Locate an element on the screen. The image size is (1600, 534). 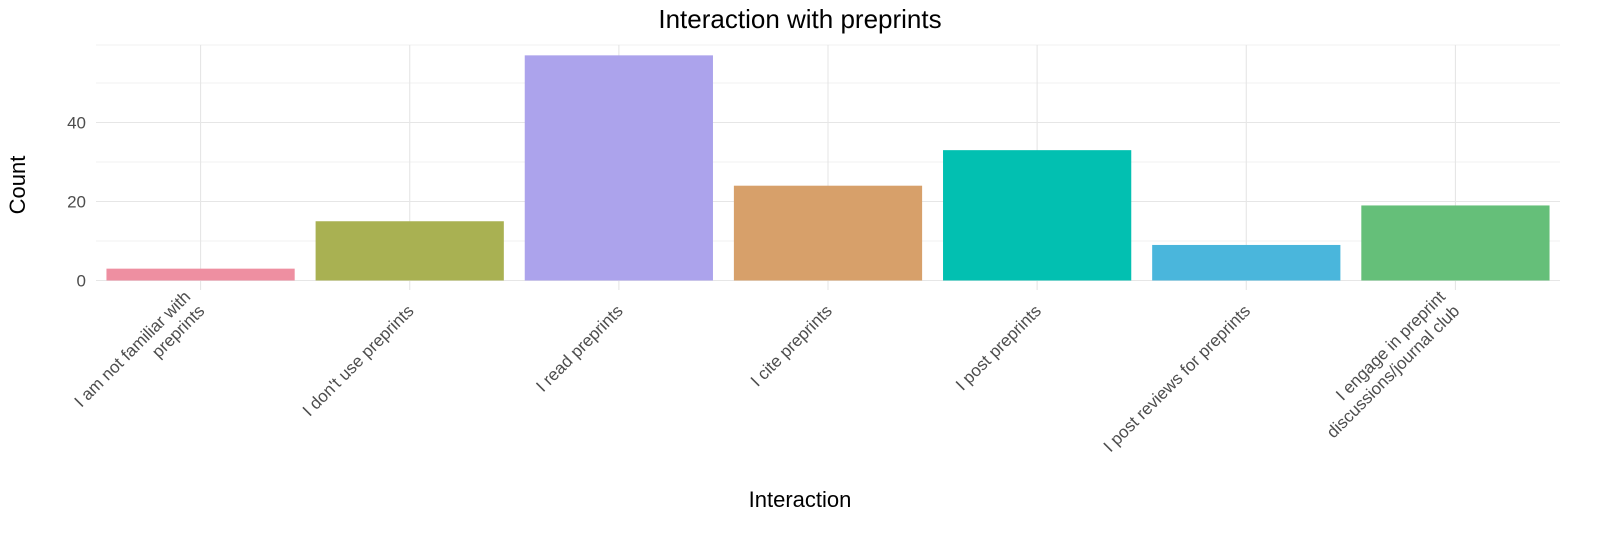
x-tick-label-line: discussions/journal club is located at coordinates (1393, 371).